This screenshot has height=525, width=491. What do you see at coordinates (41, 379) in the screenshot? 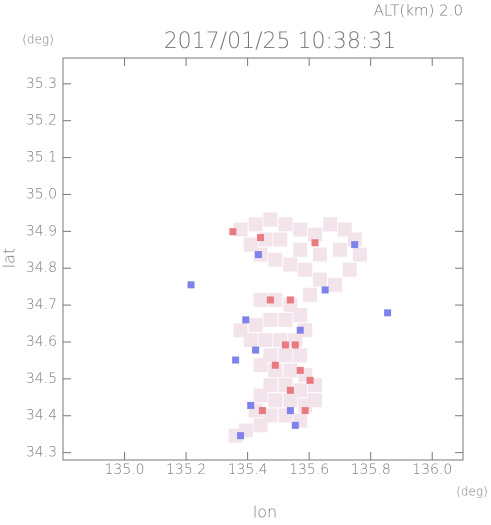
I see `y-tick-label: 34.5` at bounding box center [41, 379].